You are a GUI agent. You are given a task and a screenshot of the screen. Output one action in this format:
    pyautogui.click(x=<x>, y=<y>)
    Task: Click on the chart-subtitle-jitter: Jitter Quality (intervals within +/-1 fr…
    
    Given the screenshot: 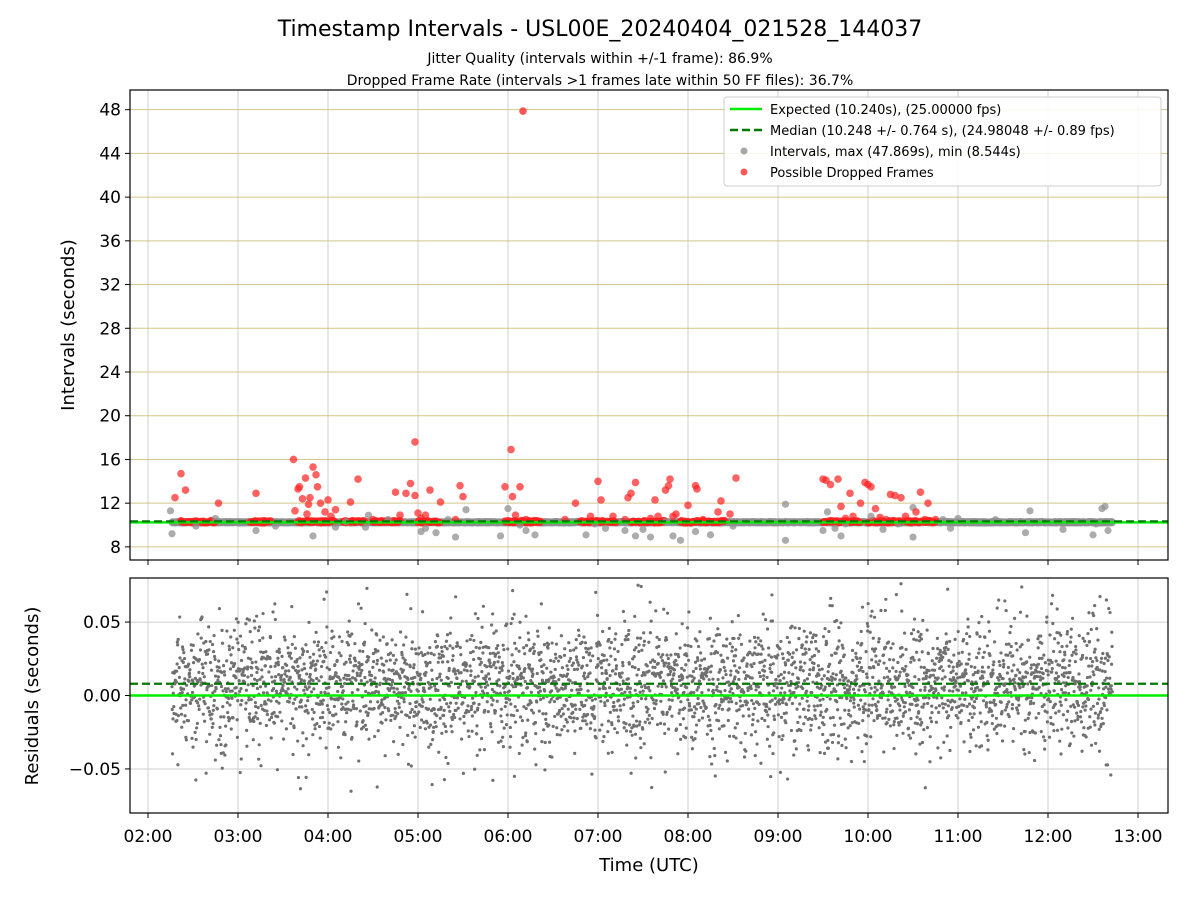 What is the action you would take?
    pyautogui.click(x=599, y=59)
    